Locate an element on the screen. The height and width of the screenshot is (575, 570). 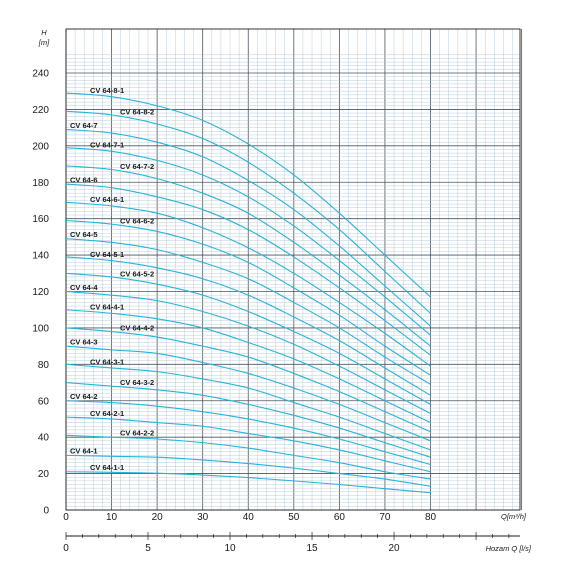
series-label: CV 64-4-2 is located at coordinates (137, 328).